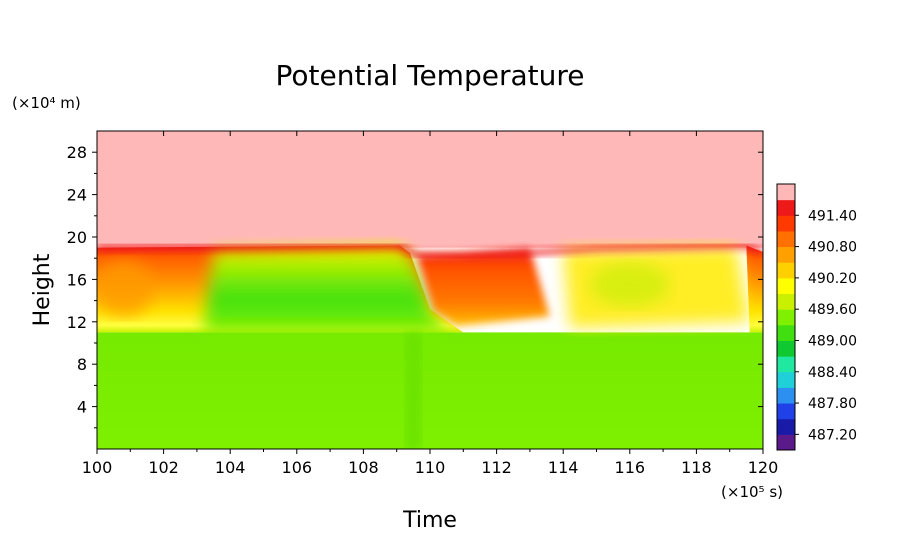 Image resolution: width=904 pixels, height=544 pixels. I want to click on x-tick-label: 110, so click(430, 467).